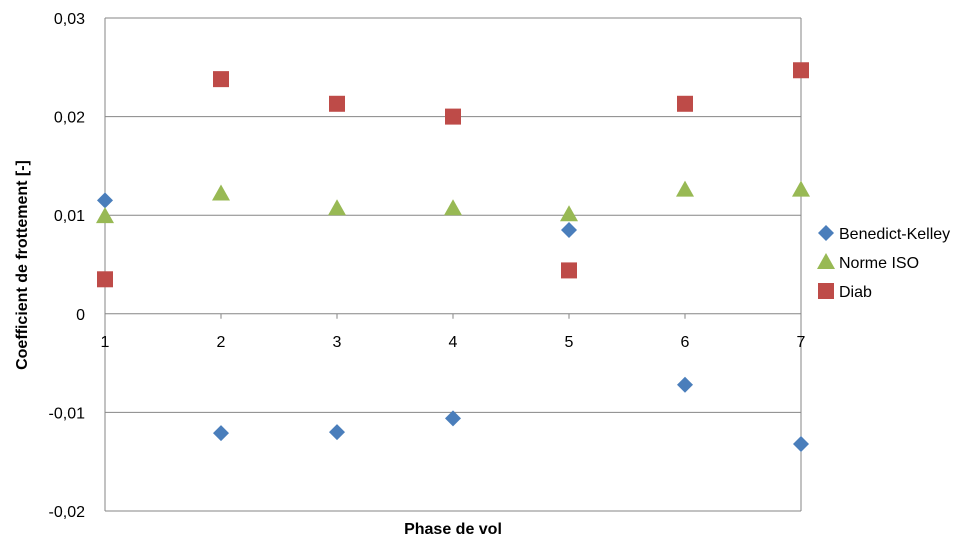  What do you see at coordinates (894, 234) in the screenshot?
I see `legend-label-benedict-kelley: Benedict-Kelley` at bounding box center [894, 234].